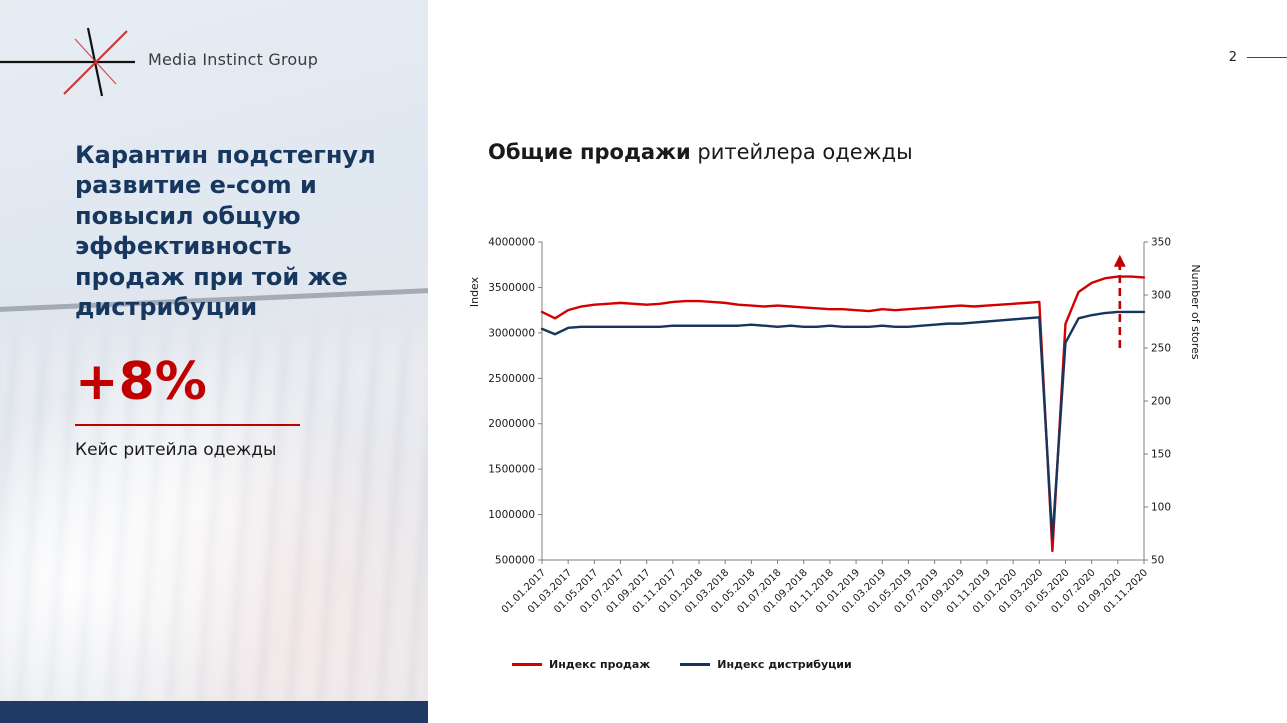 This screenshot has width=1287, height=723. I want to click on svg-text: 1500000, so click(511, 470).